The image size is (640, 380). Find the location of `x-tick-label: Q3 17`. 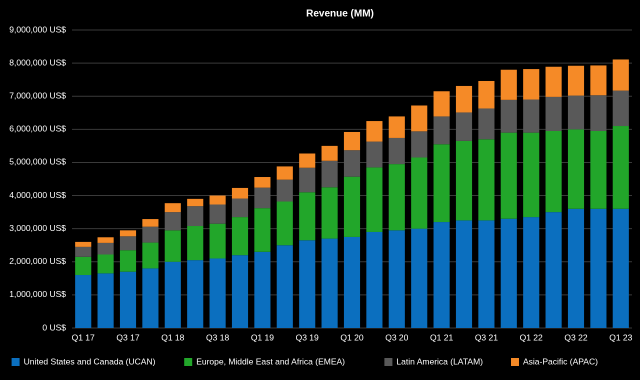

x-tick-label: Q3 17 is located at coordinates (127, 337).